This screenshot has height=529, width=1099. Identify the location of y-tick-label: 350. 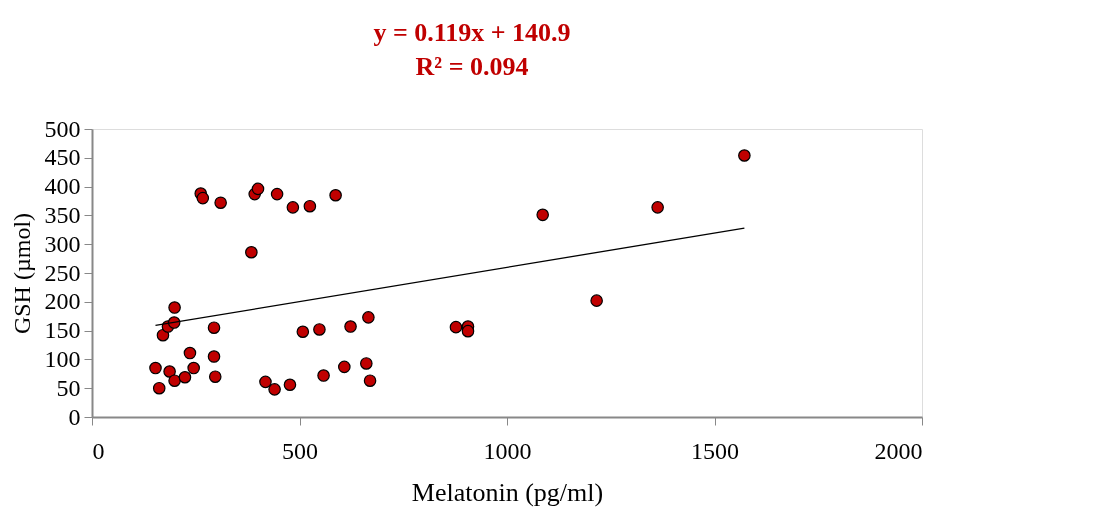
(62, 214).